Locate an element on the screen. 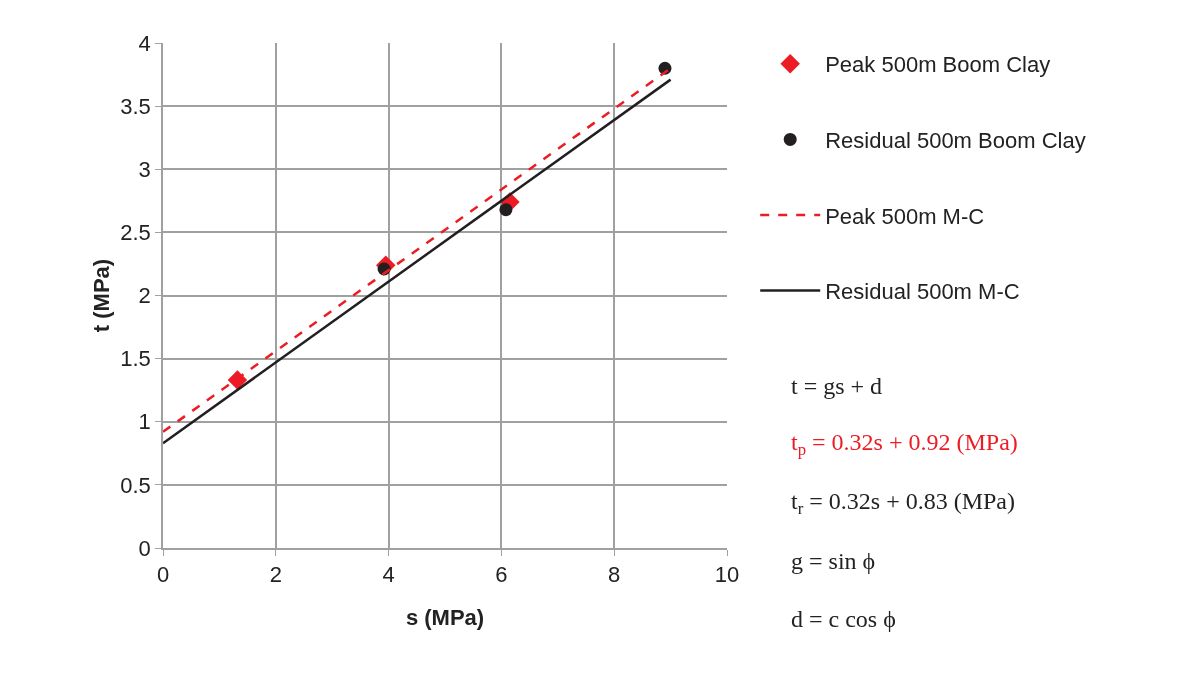  legend-label: Residual 500m M-C is located at coordinates (922, 292).